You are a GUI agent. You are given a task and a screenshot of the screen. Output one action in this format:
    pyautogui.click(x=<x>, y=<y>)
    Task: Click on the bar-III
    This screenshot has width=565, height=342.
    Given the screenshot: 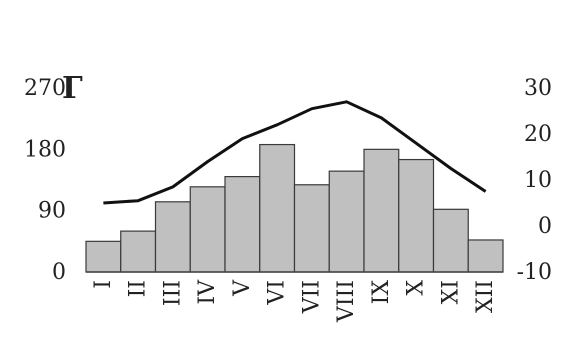 What is the action you would take?
    pyautogui.click(x=172, y=237)
    